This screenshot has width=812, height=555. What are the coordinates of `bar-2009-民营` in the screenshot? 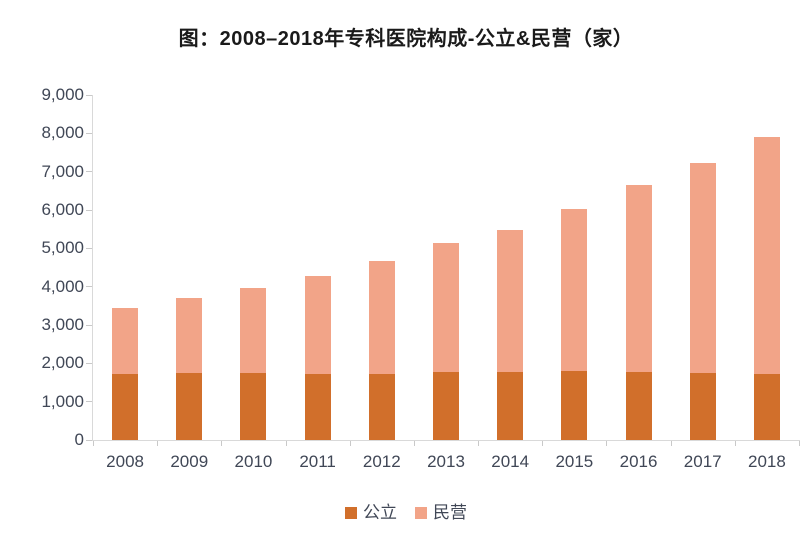 It's located at (189, 335).